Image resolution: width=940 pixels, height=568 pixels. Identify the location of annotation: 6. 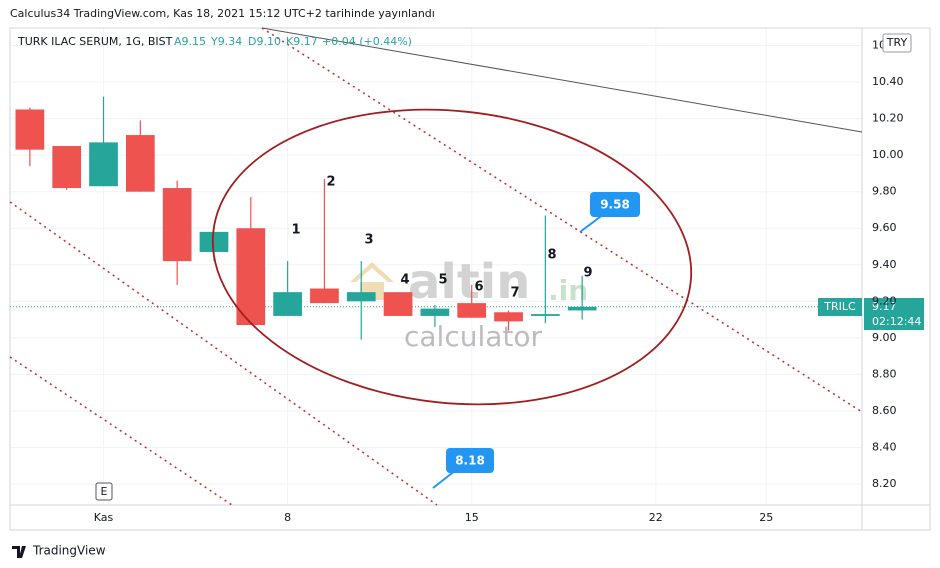
(478, 287).